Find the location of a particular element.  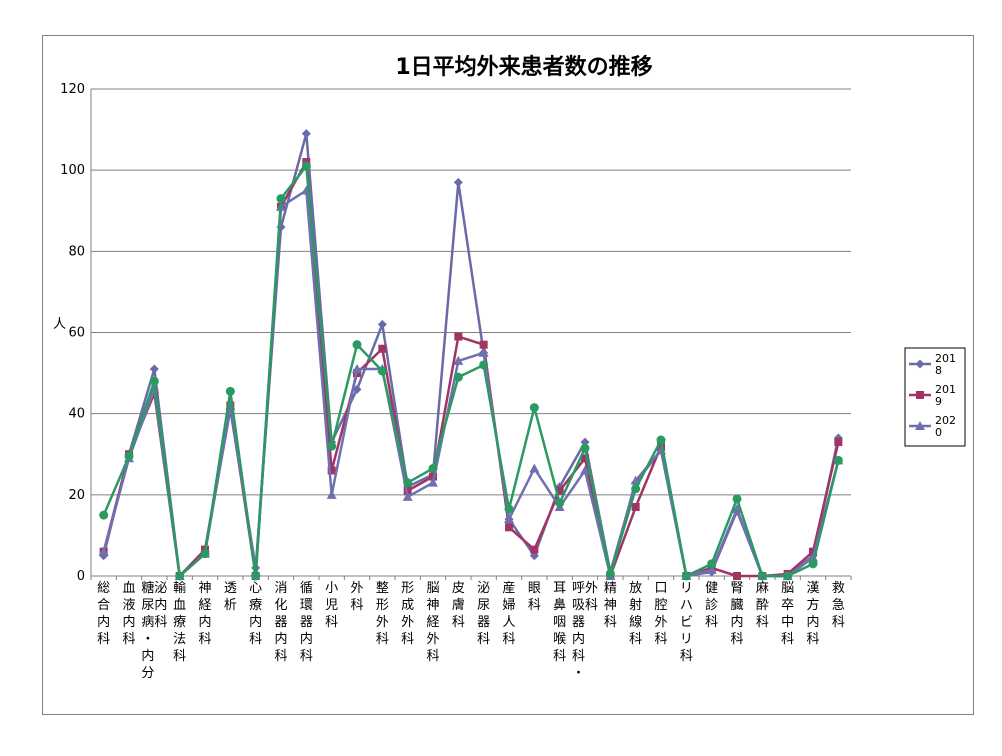

x-category-label: 神経内科 is located at coordinates (204, 614).